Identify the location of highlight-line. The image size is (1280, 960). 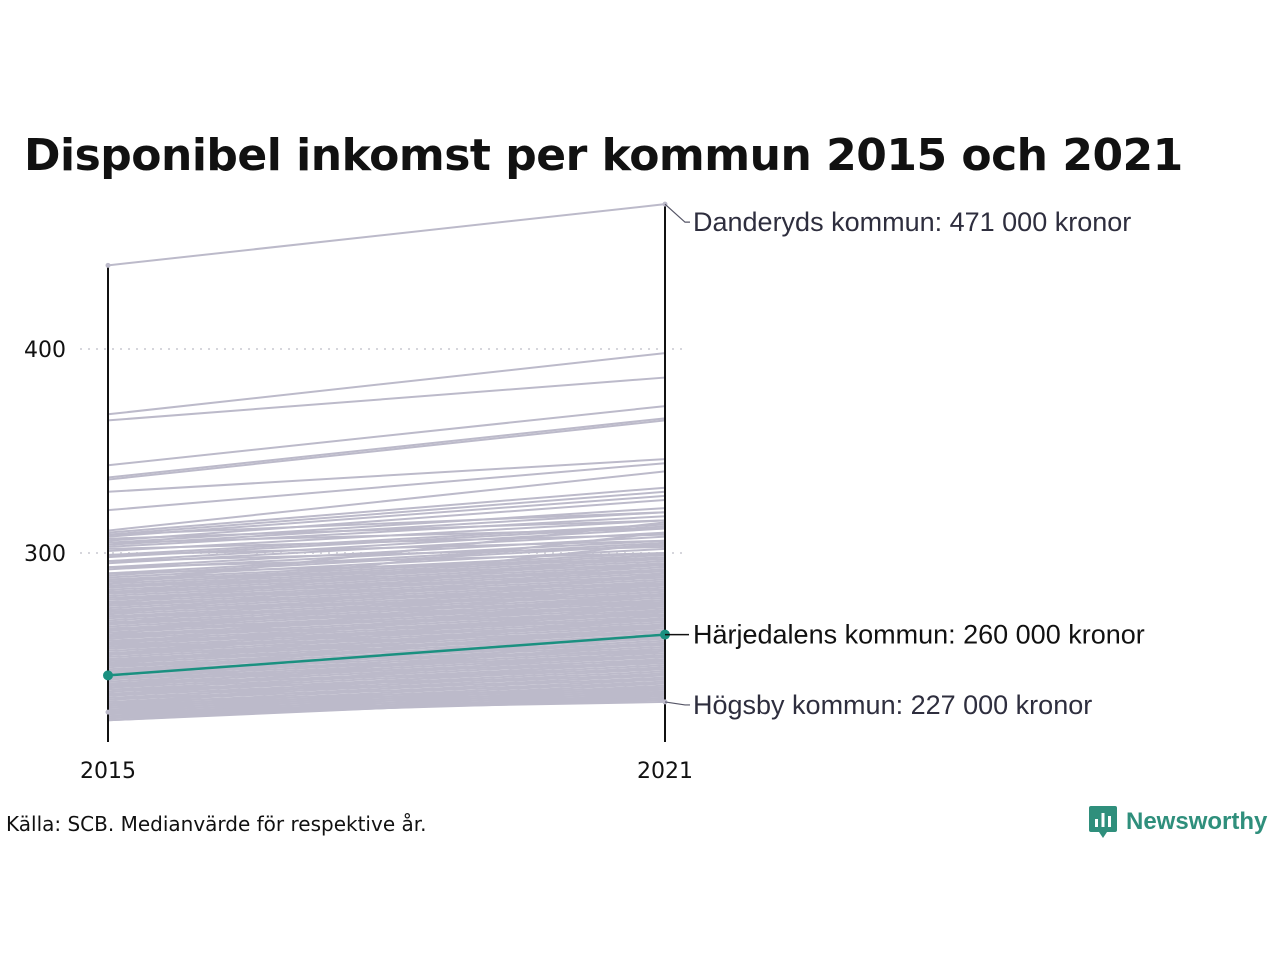
(386, 655).